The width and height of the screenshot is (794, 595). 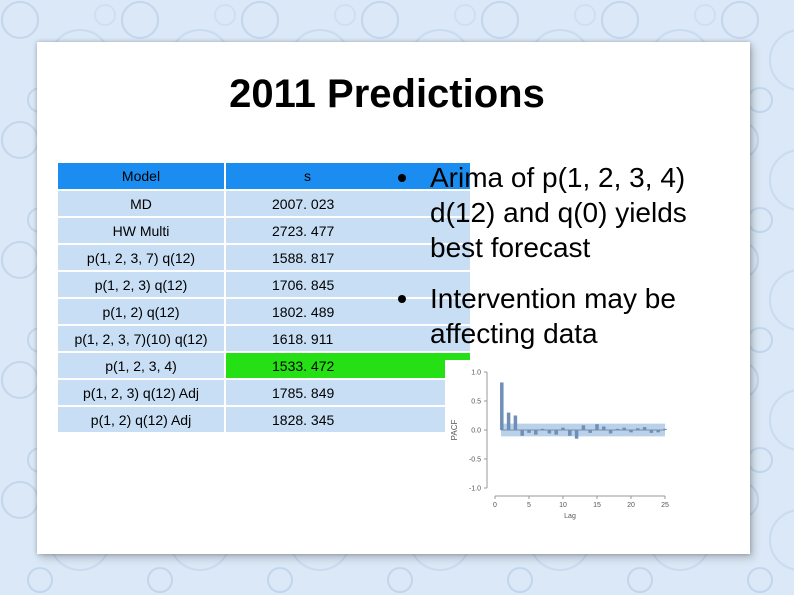 What do you see at coordinates (476, 373) in the screenshot?
I see `y-tick-label: 1.0` at bounding box center [476, 373].